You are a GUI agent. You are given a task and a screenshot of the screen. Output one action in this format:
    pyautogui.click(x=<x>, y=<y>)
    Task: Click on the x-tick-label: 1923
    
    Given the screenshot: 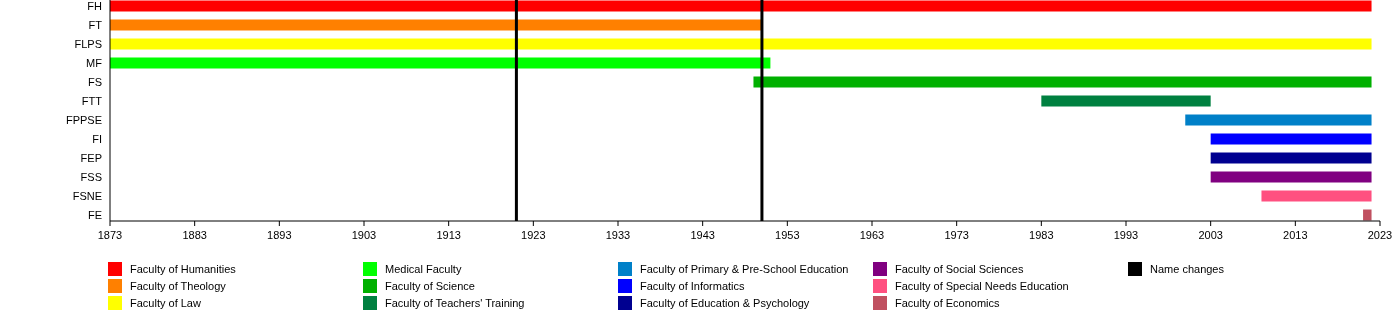 What is the action you would take?
    pyautogui.click(x=533, y=235)
    